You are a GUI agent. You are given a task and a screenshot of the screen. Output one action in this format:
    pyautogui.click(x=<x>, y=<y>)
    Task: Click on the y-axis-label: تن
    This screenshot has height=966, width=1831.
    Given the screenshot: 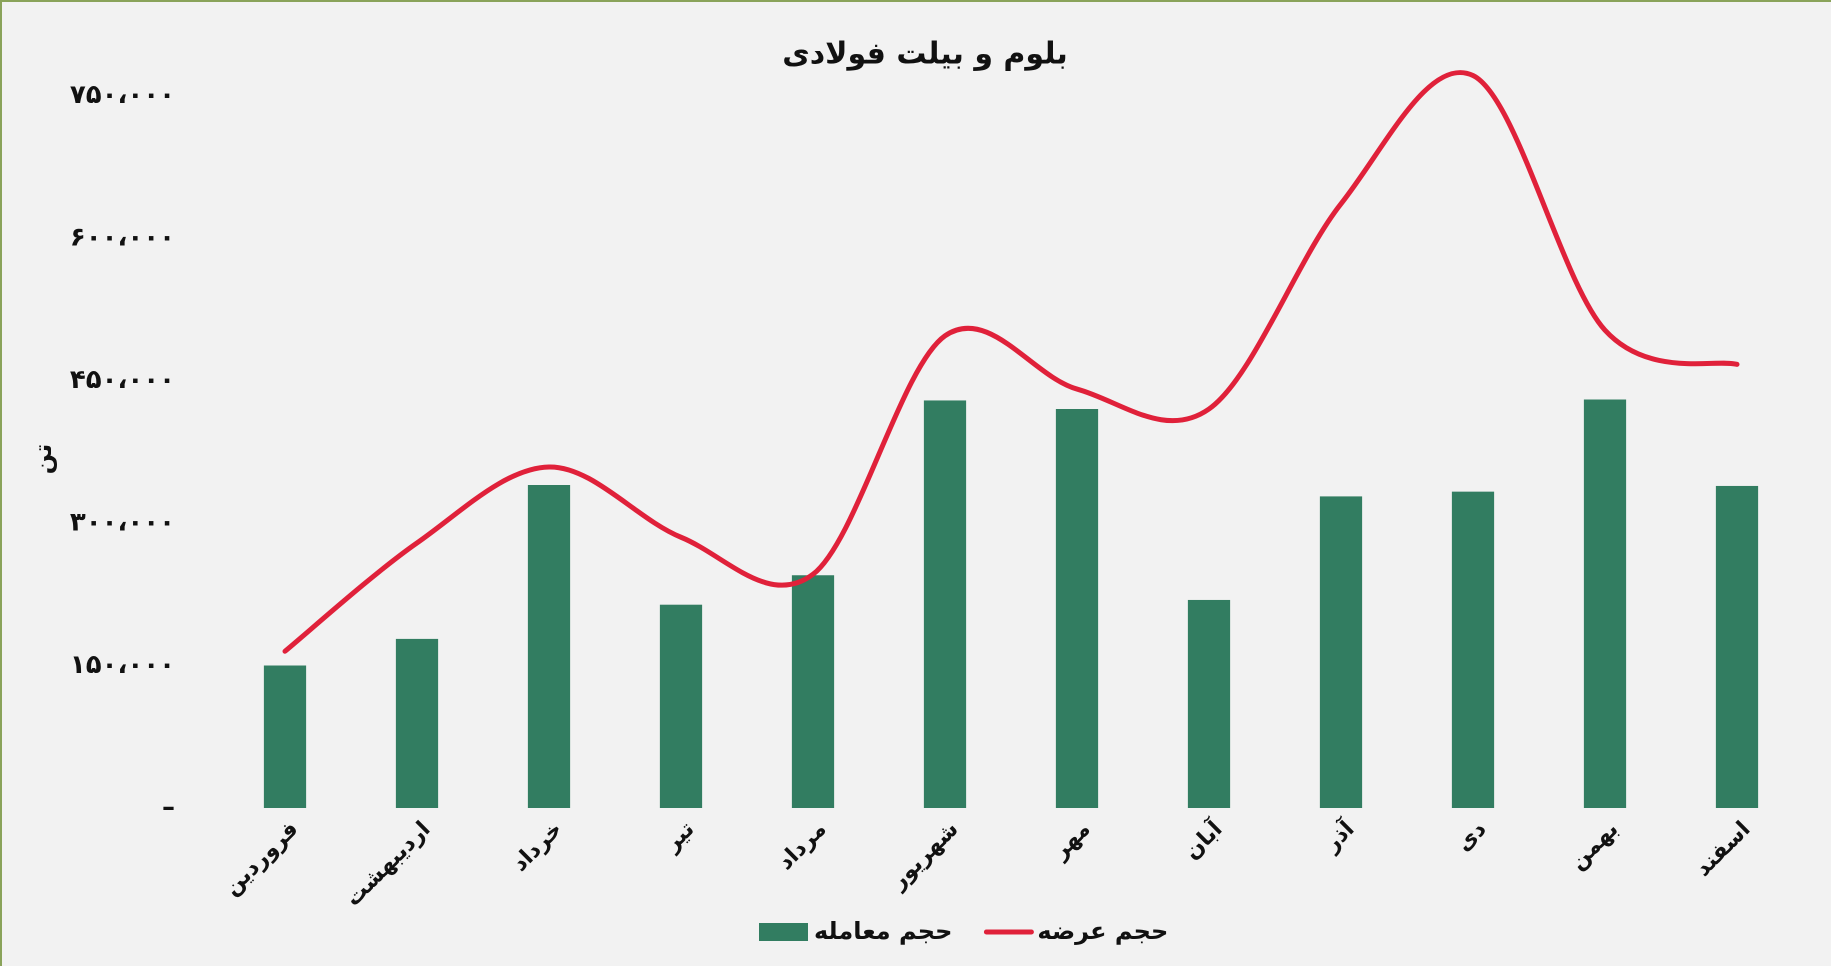 What is the action you would take?
    pyautogui.click(x=43, y=459)
    